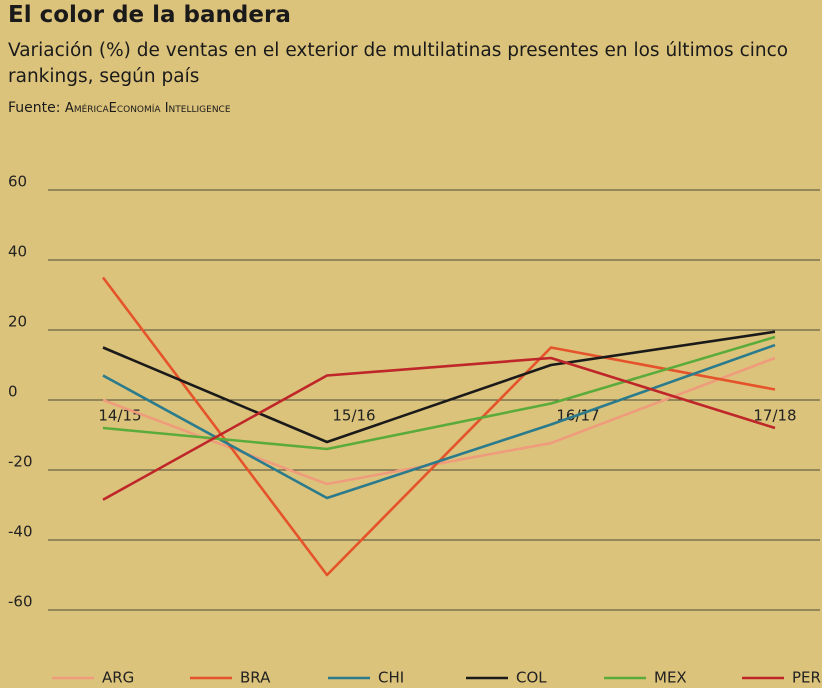  Describe the element at coordinates (20, 532) in the screenshot. I see `y-tick-label: -40` at that location.